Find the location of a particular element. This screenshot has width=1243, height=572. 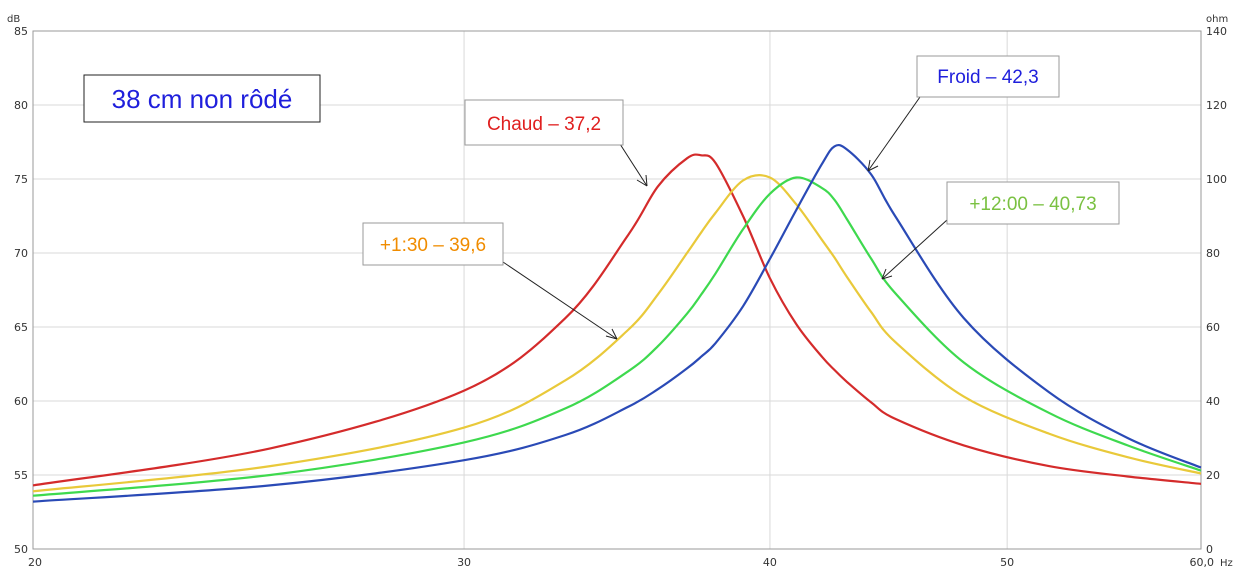

right-tick-label: 120 is located at coordinates (1216, 105).